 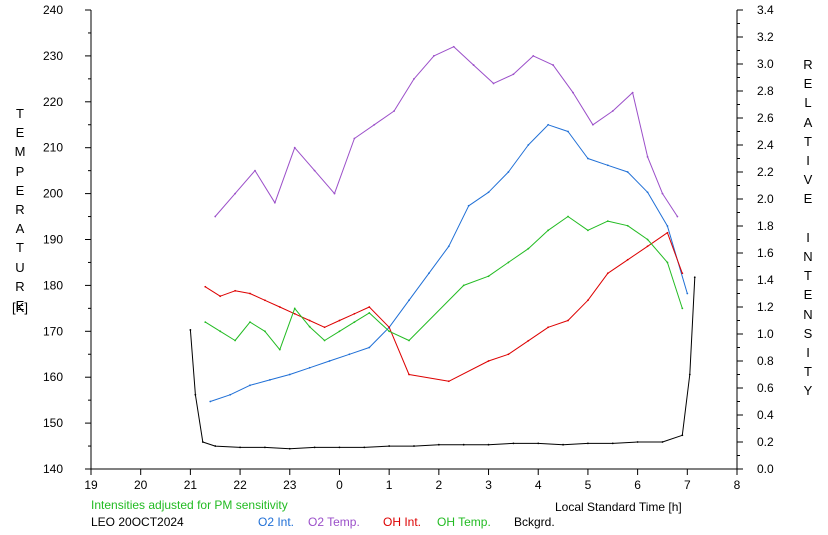 I want to click on y-right-tick-label: 0.2, so click(x=765, y=442).